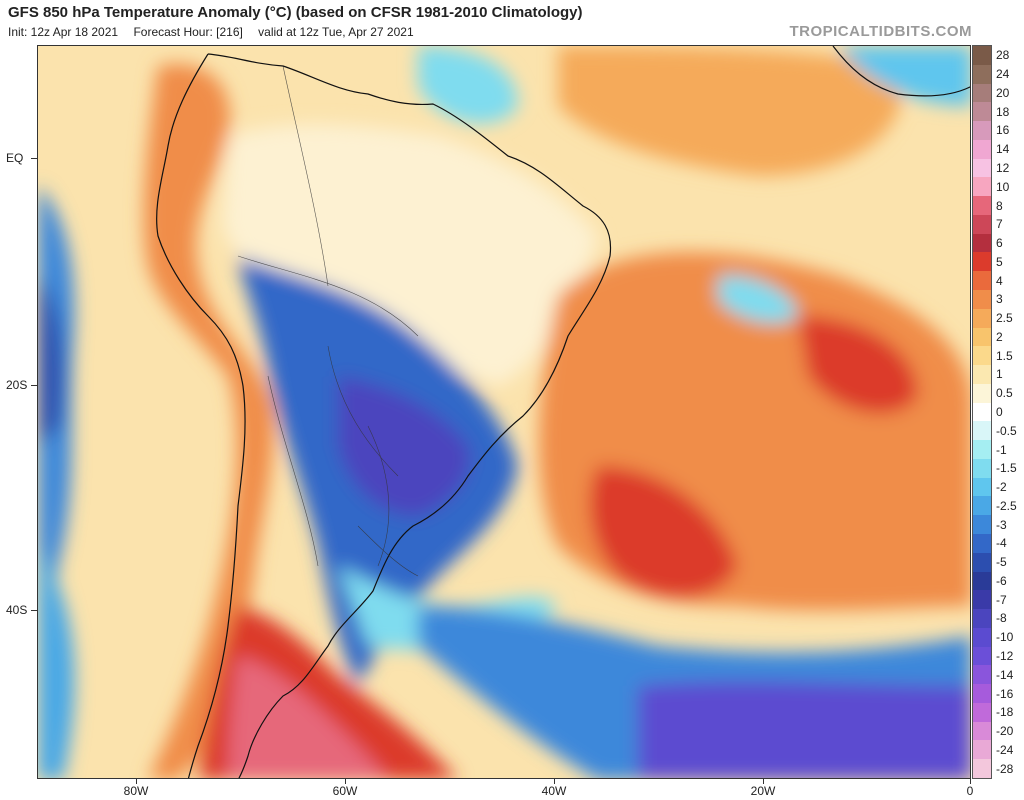  I want to click on amazon-neutral, so click(410, 255).